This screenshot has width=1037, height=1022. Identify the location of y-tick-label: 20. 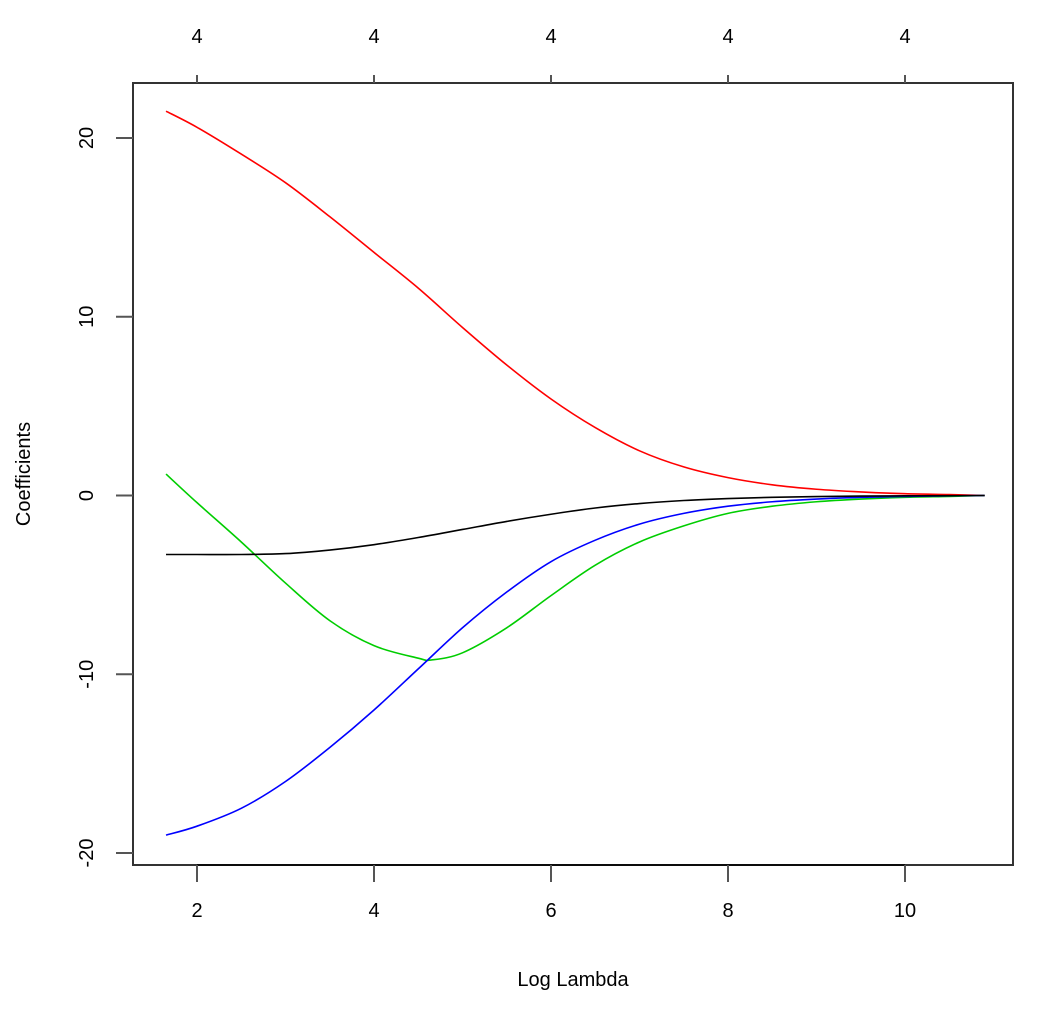
(87, 138).